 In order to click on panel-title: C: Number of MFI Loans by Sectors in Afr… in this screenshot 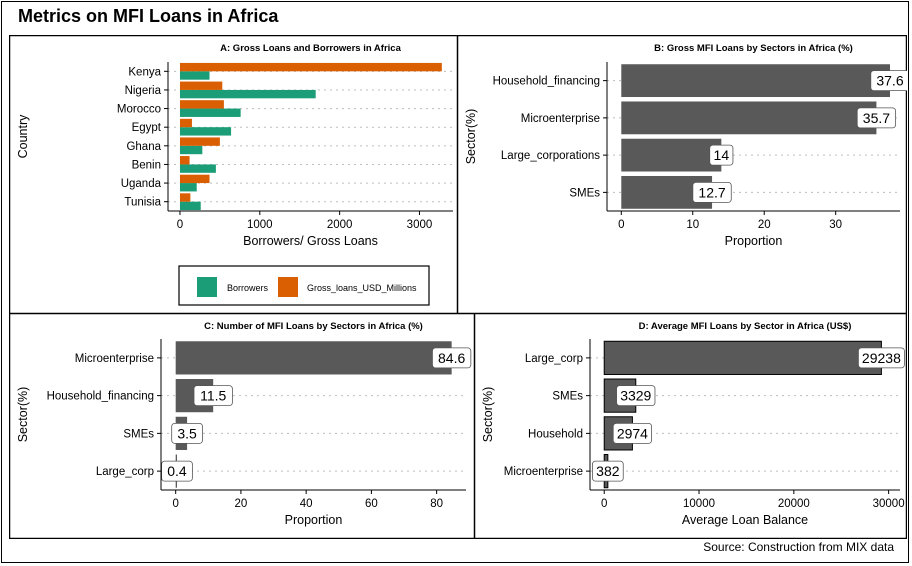, I will do `click(313, 326)`.